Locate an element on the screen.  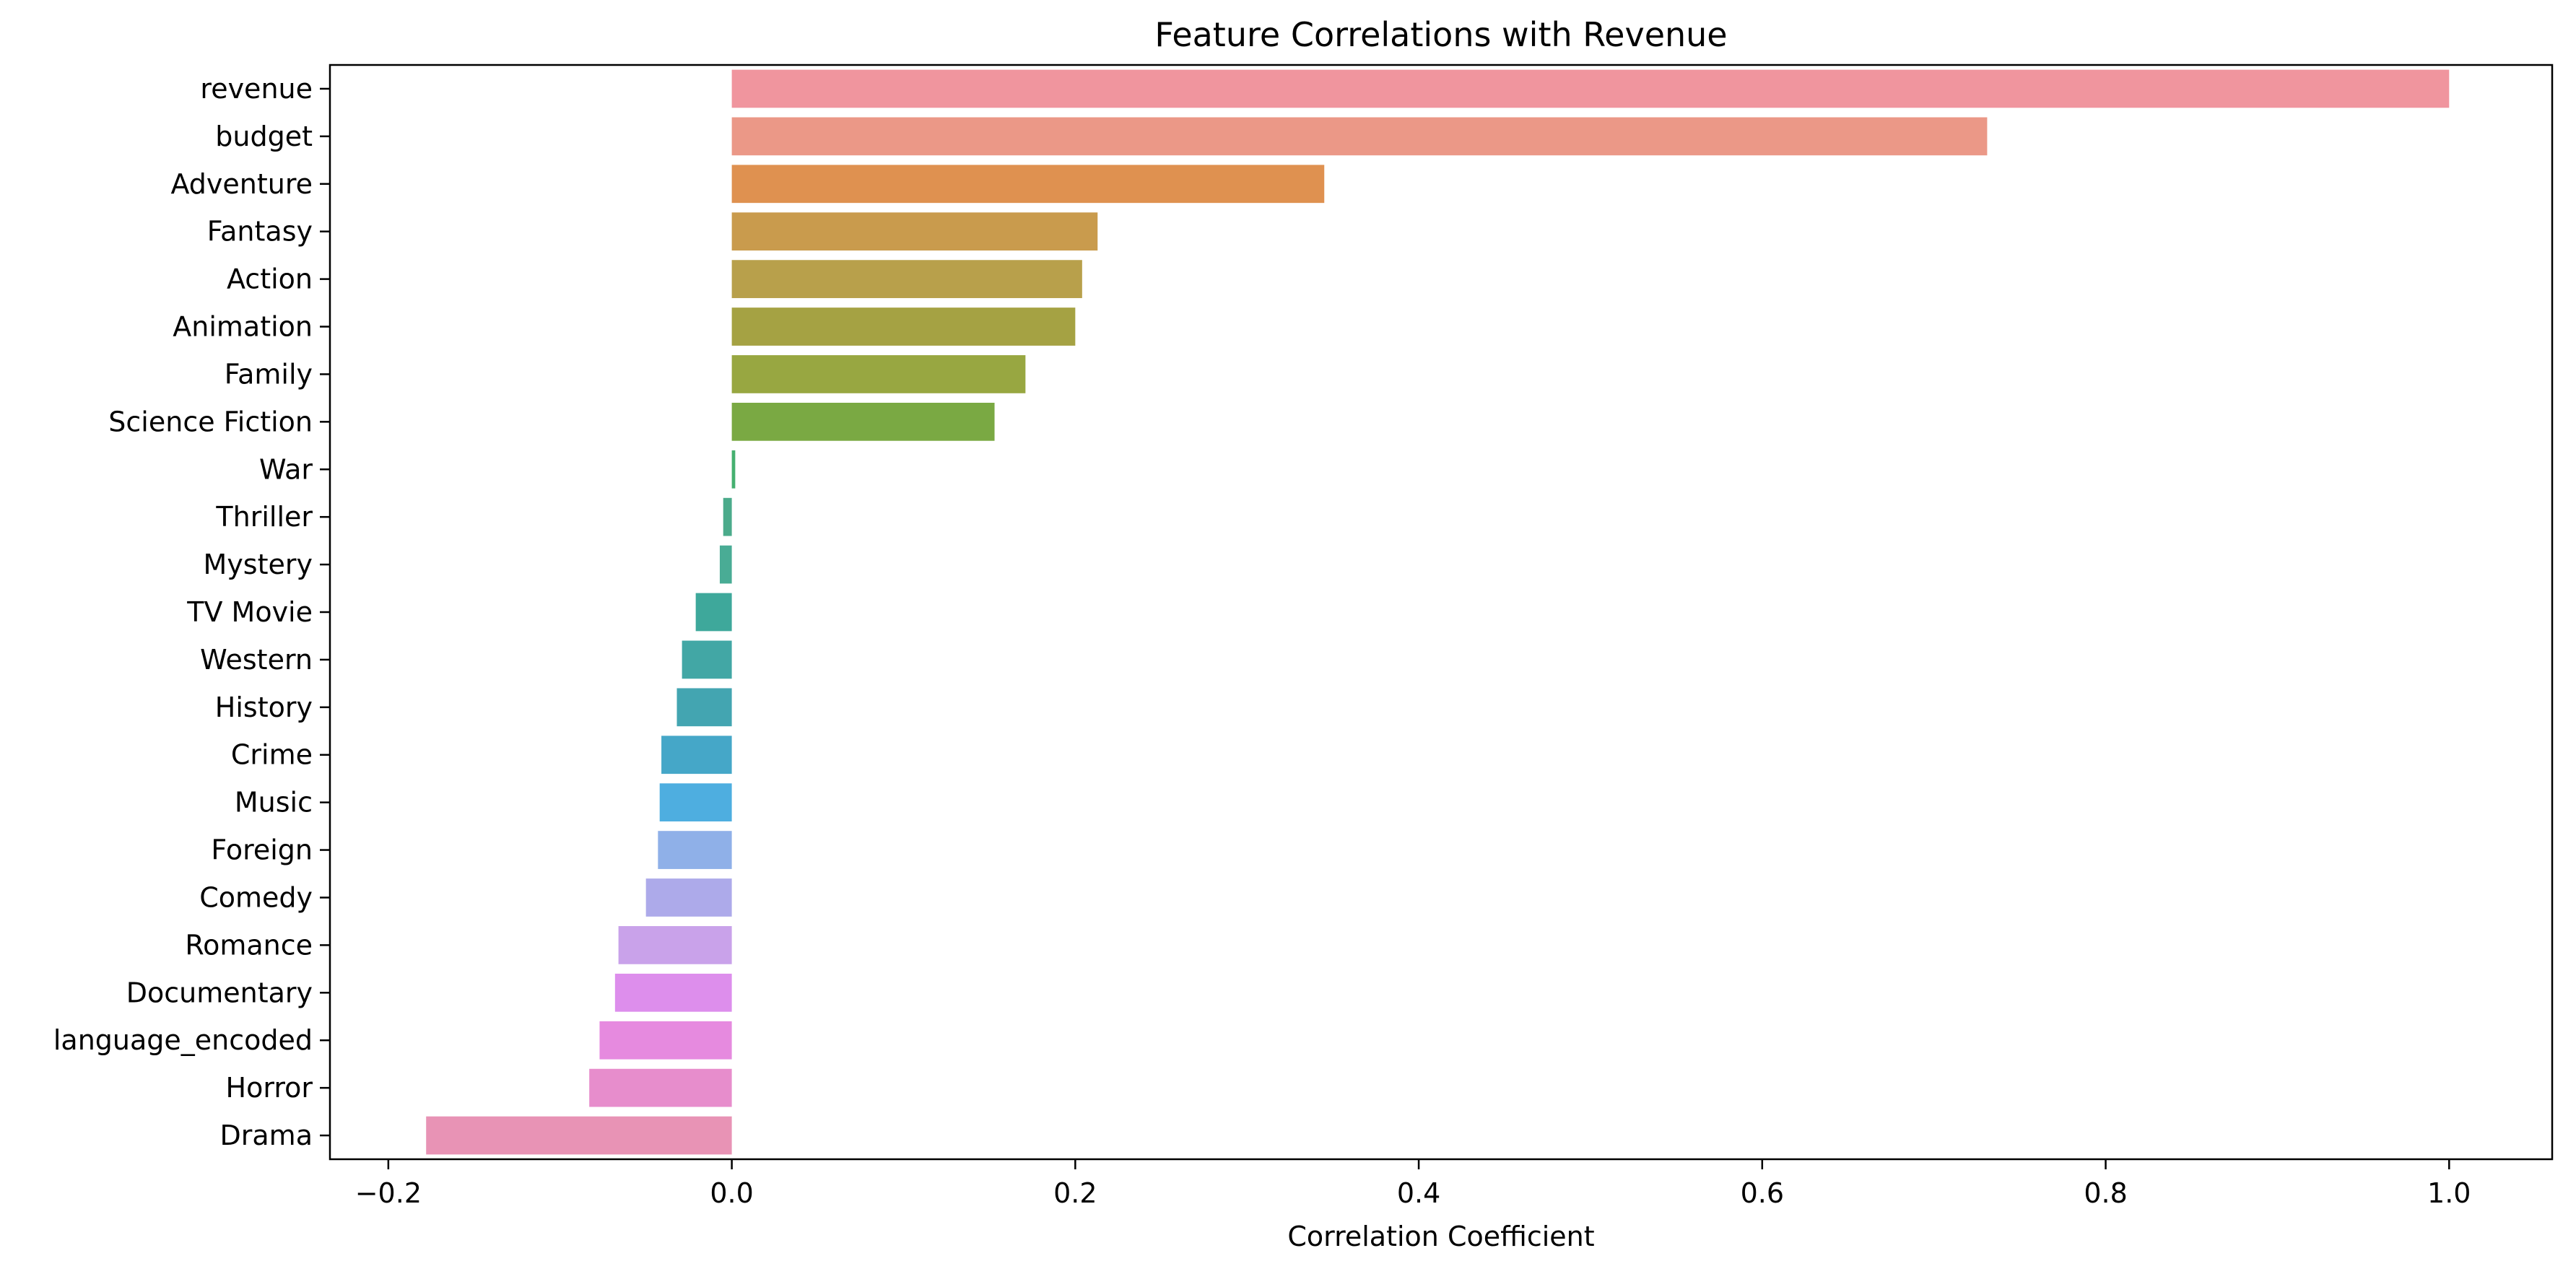
x-tick-label: 0.0 is located at coordinates (731, 1193).